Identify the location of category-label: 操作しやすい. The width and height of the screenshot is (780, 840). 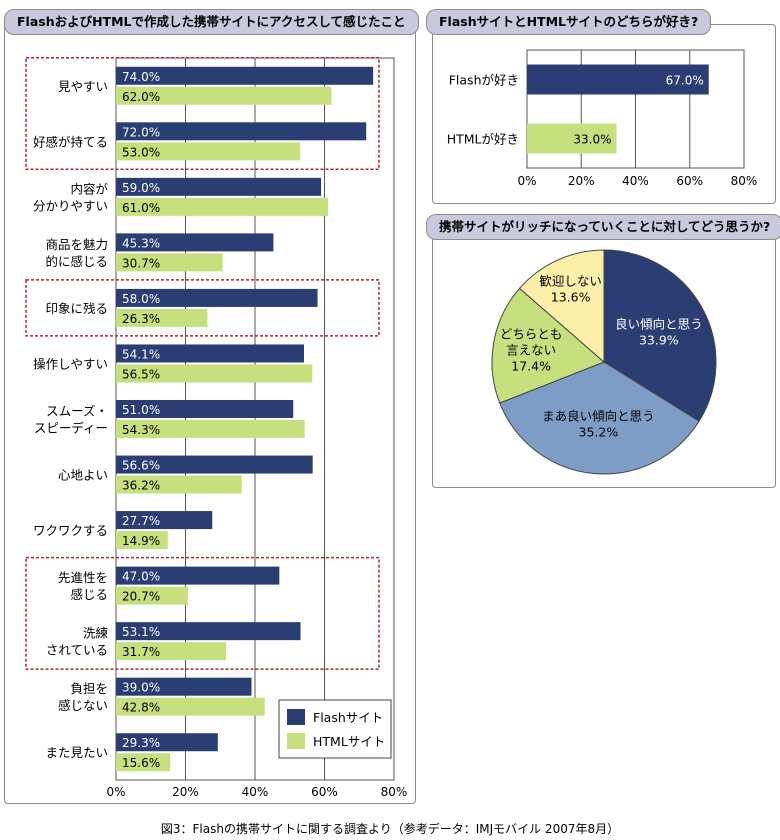
(70, 363).